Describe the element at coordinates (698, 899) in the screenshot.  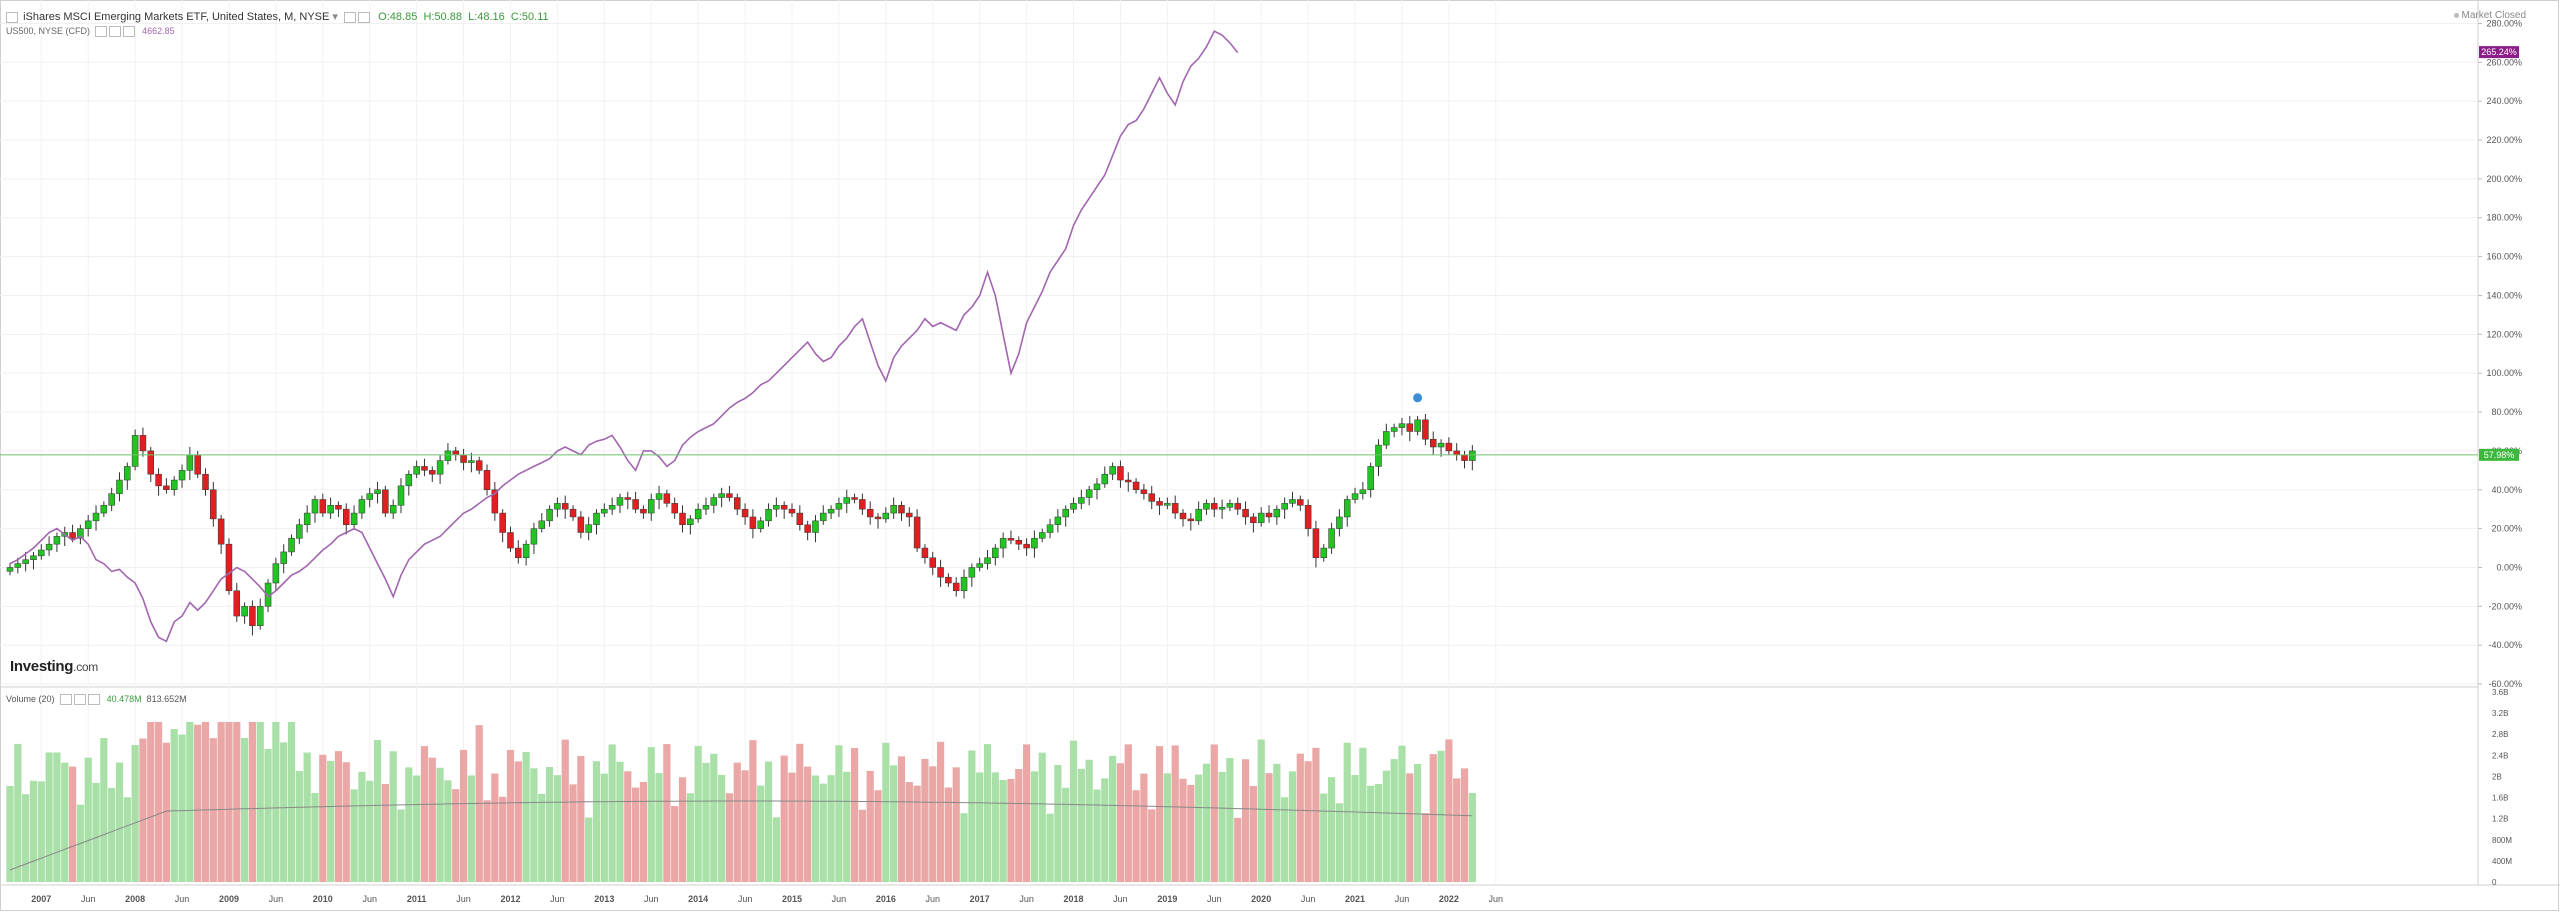
I see `x-tick-label: 2014` at that location.